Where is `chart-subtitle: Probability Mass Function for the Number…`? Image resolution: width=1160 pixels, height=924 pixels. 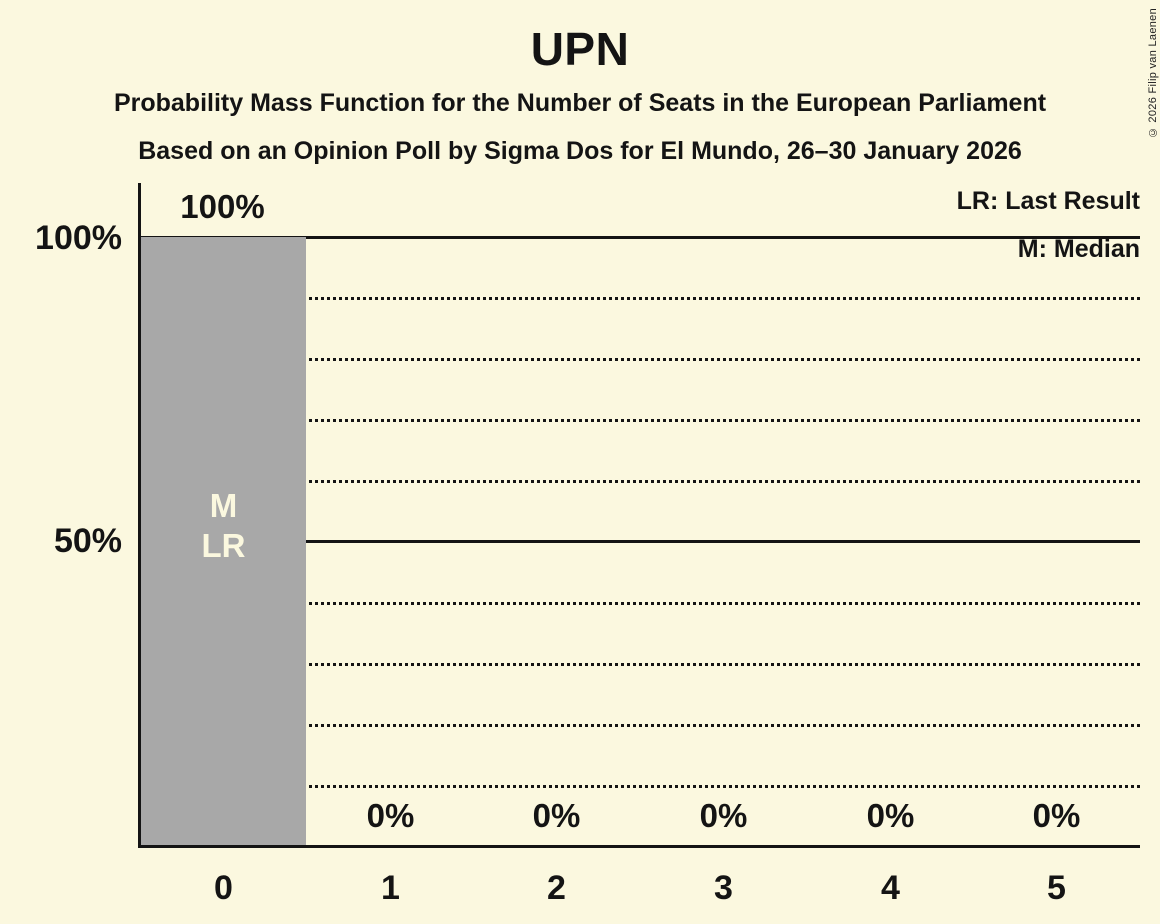
chart-subtitle: Probability Mass Function for the Number… is located at coordinates (580, 103).